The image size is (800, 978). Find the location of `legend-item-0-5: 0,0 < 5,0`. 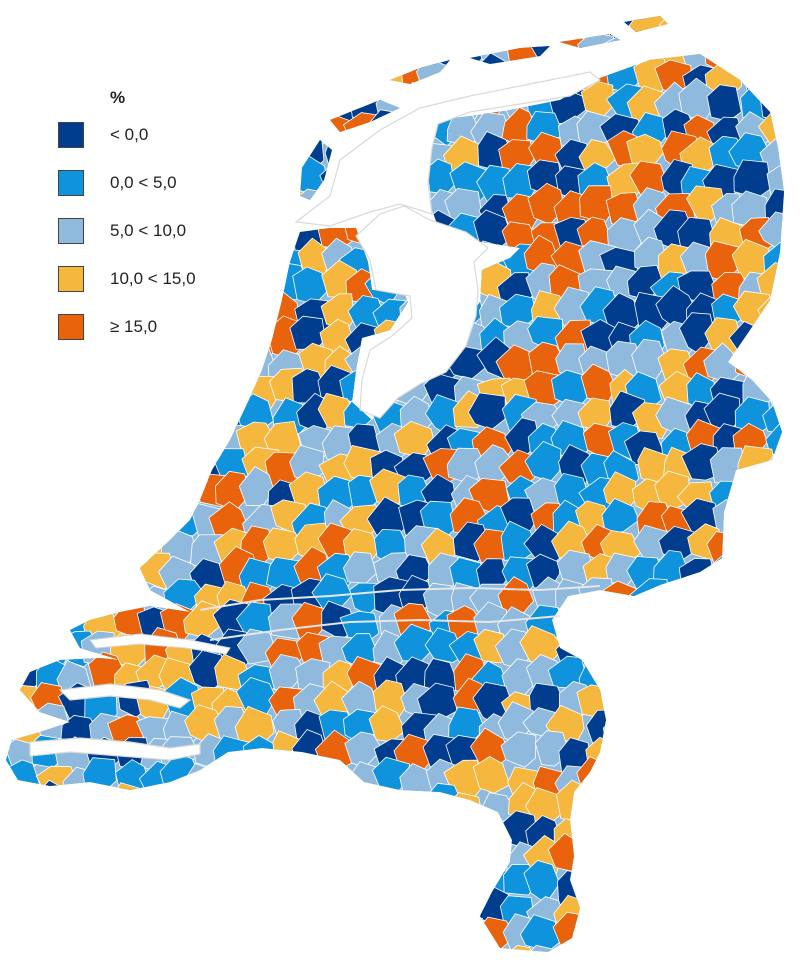

legend-item-0-5: 0,0 < 5,0 is located at coordinates (158, 184).